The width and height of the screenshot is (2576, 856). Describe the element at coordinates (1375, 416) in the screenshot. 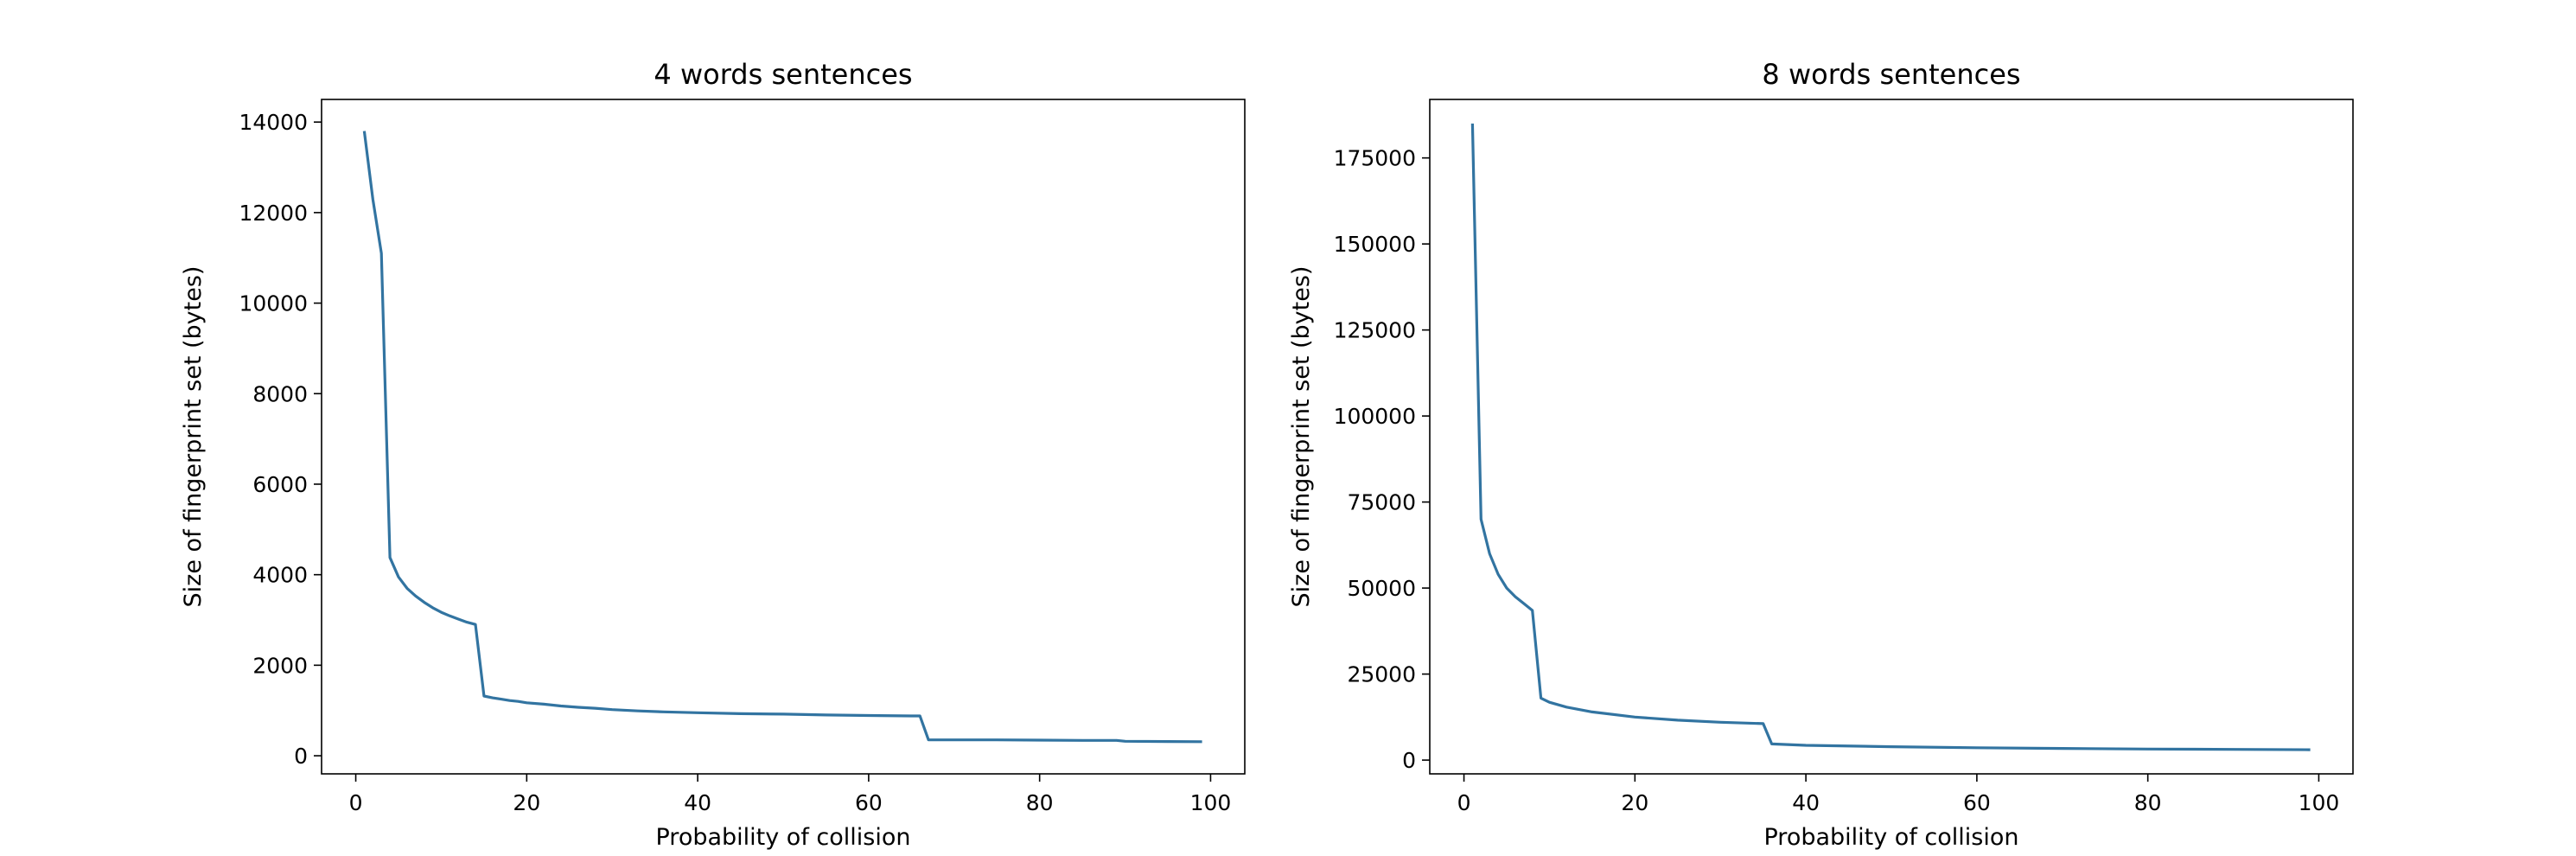

I see `y-tick-label: 100000` at that location.